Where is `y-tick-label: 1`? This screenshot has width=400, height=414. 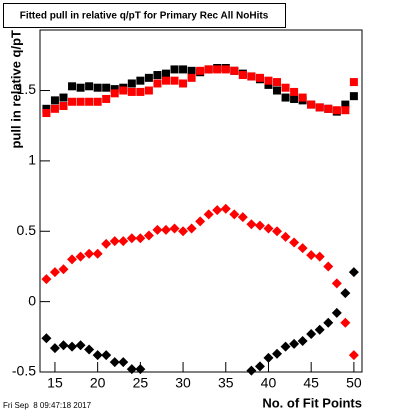 y-tick-label: 1 is located at coordinates (32, 160).